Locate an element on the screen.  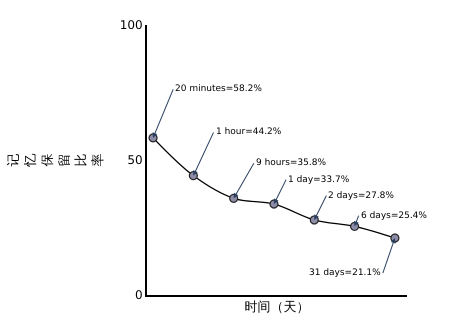
y-tick-label: 100 is located at coordinates (131, 25).